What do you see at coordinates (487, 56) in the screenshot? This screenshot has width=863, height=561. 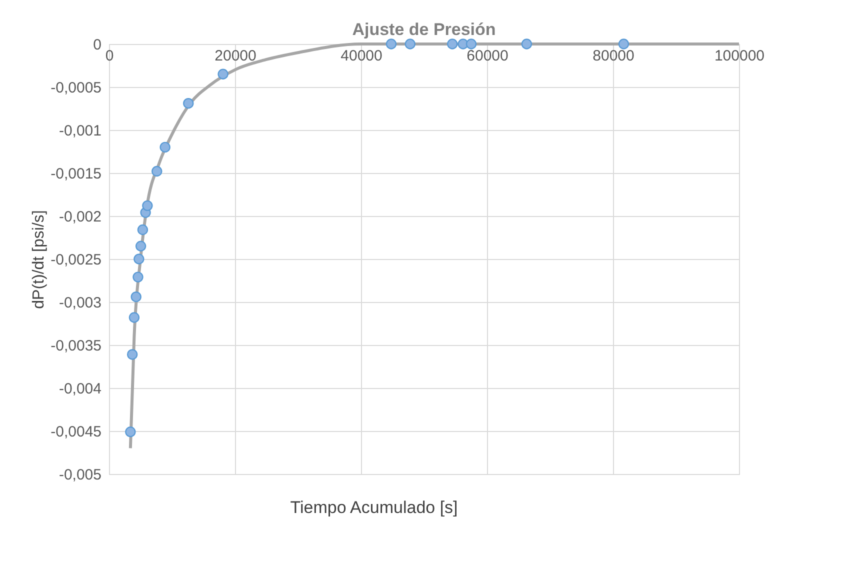 I see `x-tick-label: 60000` at bounding box center [487, 56].